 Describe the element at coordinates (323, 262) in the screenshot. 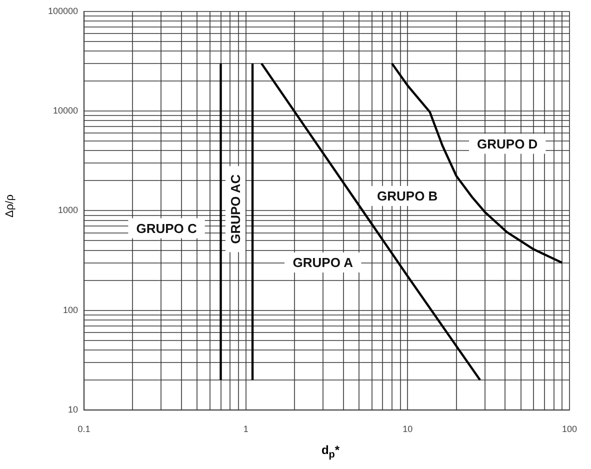

I see `annotation: GRUPO A` at that location.